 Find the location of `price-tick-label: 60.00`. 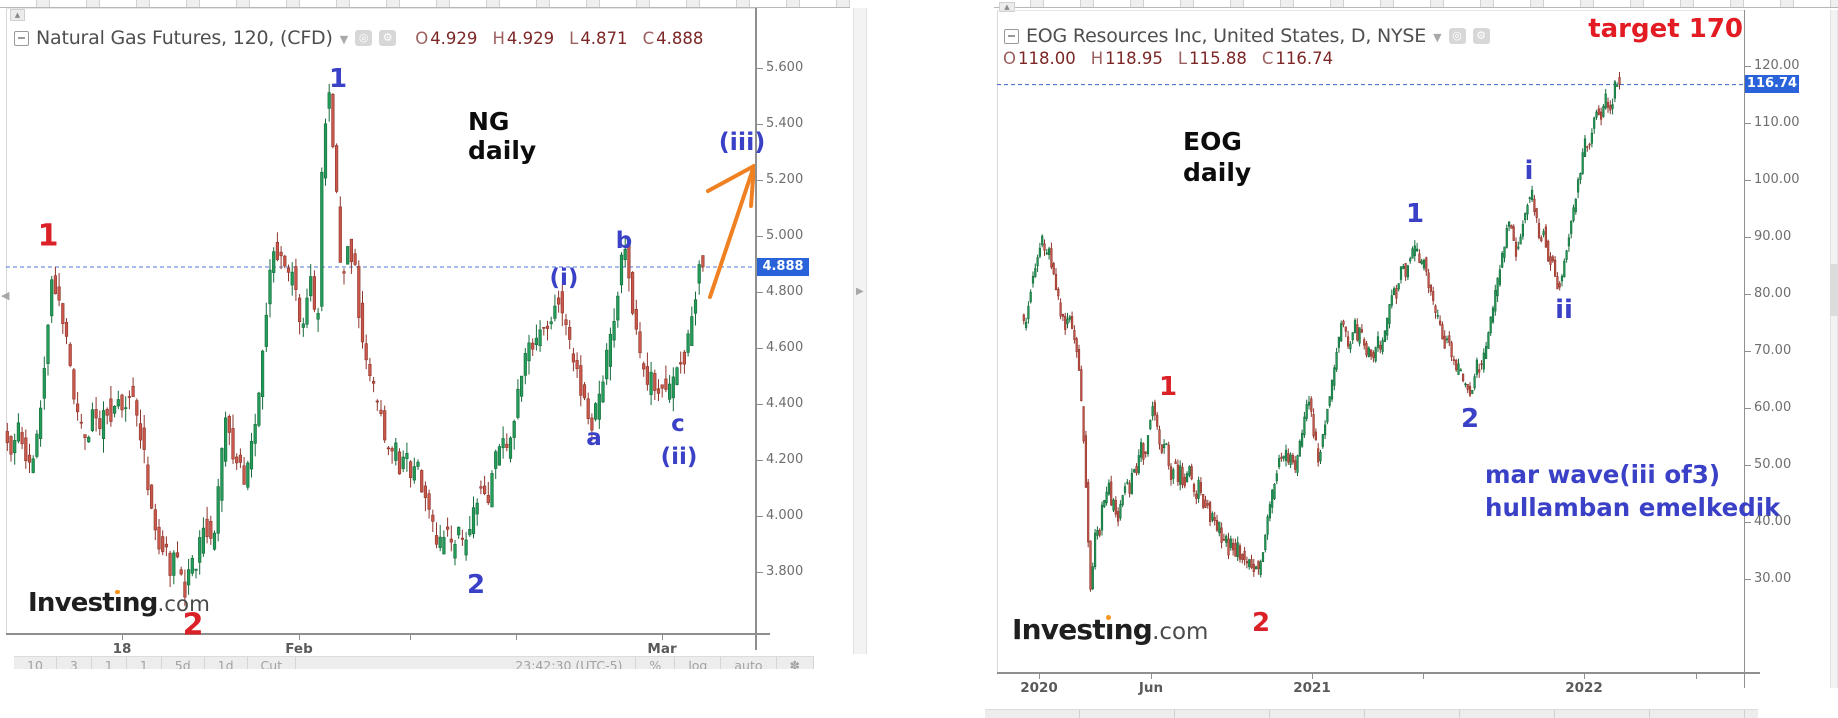

price-tick-label: 60.00 is located at coordinates (1773, 408).